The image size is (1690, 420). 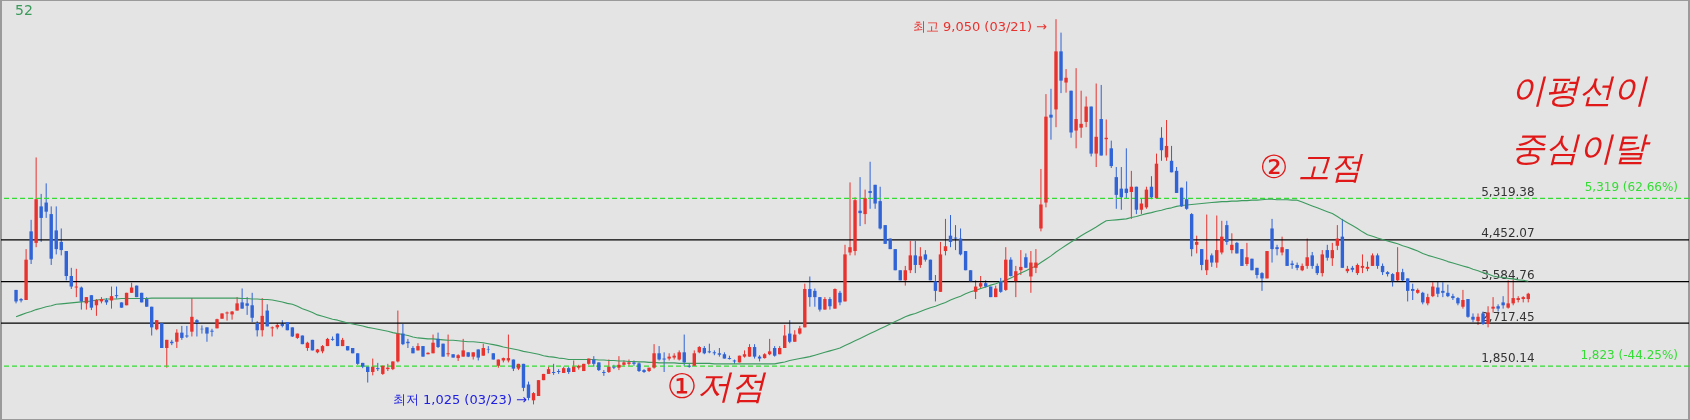 What do you see at coordinates (460, 399) in the screenshot?
I see `annotation: 최저 1,025 (03/23) →` at bounding box center [460, 399].